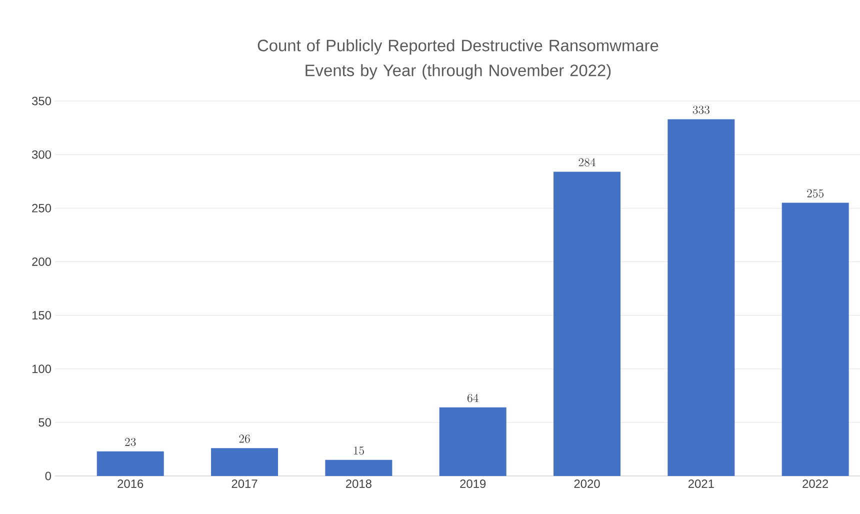 This screenshot has height=514, width=860. I want to click on data-label: 26, so click(244, 438).